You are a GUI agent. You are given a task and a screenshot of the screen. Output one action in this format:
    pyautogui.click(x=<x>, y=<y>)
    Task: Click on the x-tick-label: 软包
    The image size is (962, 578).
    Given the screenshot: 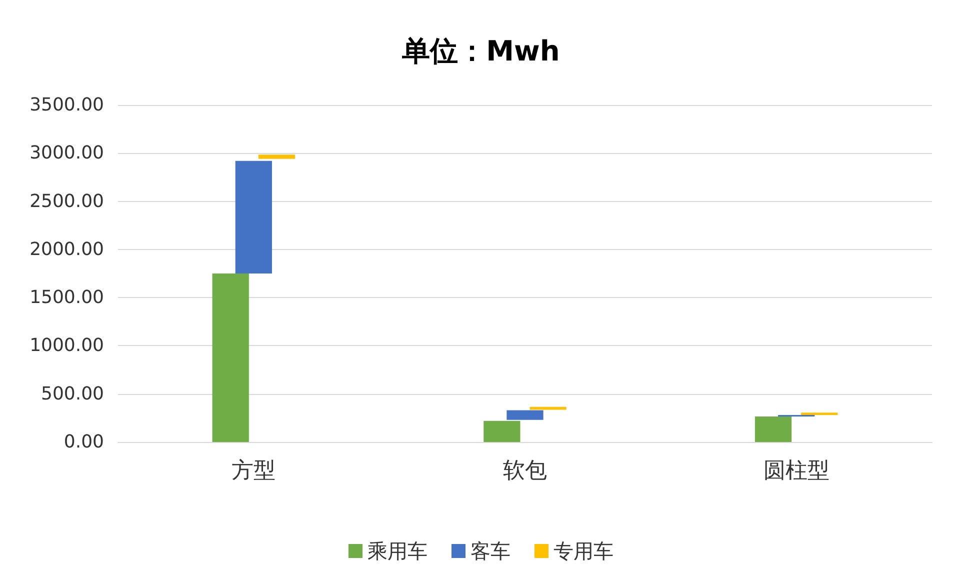 What is the action you would take?
    pyautogui.click(x=525, y=471)
    